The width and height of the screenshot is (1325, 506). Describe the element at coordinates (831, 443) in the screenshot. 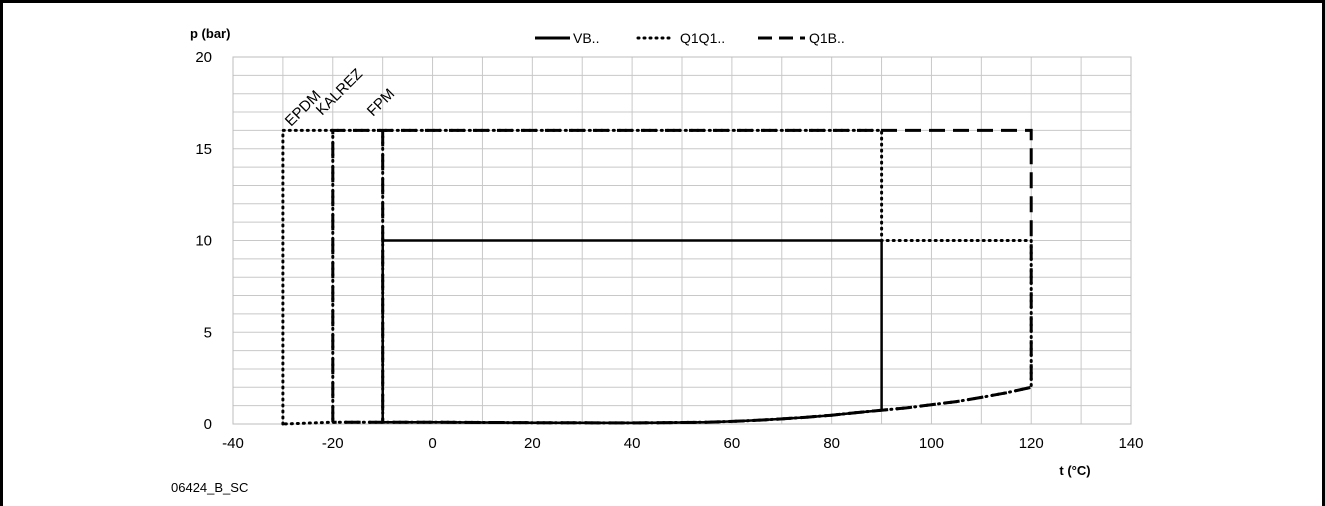

I see `x-tick-label: 80` at that location.